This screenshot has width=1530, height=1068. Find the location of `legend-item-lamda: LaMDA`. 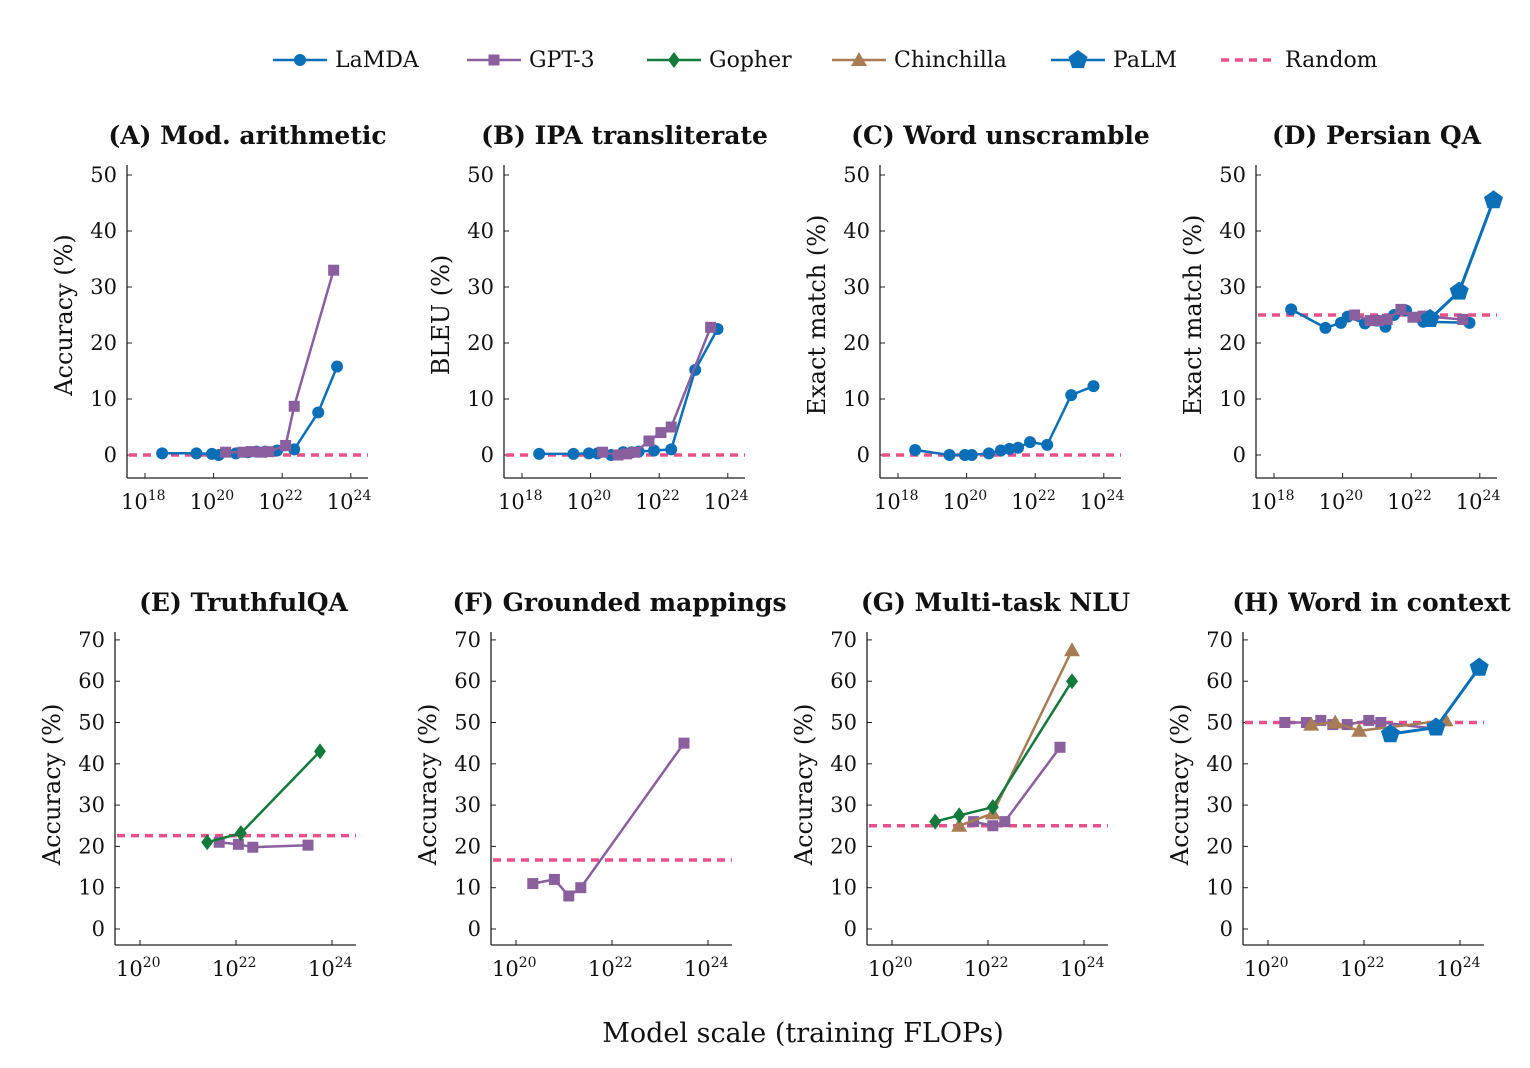

legend-item-lamda: LaMDA is located at coordinates (346, 60).